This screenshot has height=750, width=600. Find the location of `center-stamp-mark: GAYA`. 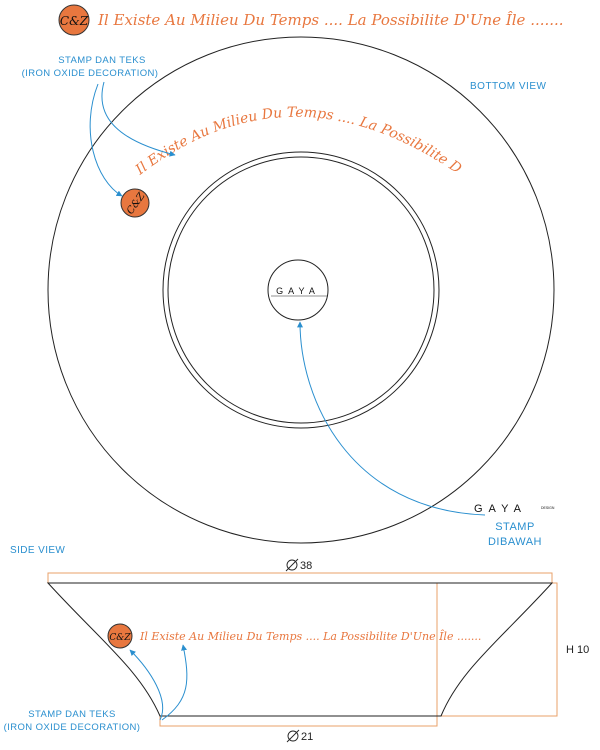

center-stamp-mark: GAYA is located at coordinates (298, 291).